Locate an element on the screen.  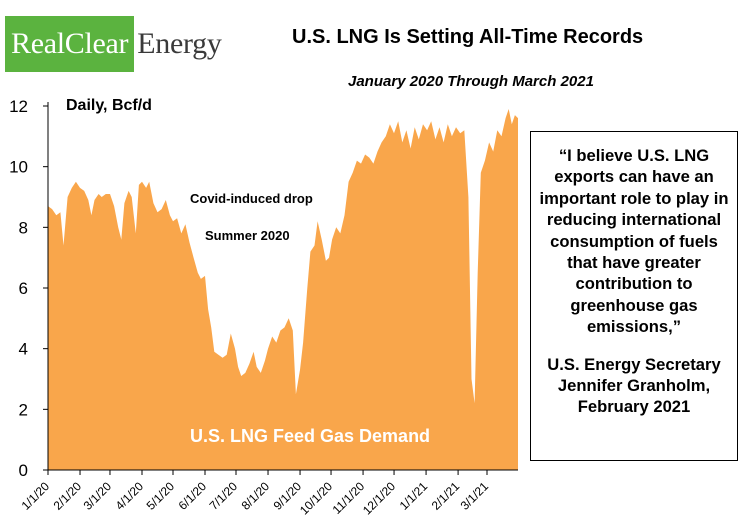
x-tick-label: 10/1/20 is located at coordinates (316, 498).